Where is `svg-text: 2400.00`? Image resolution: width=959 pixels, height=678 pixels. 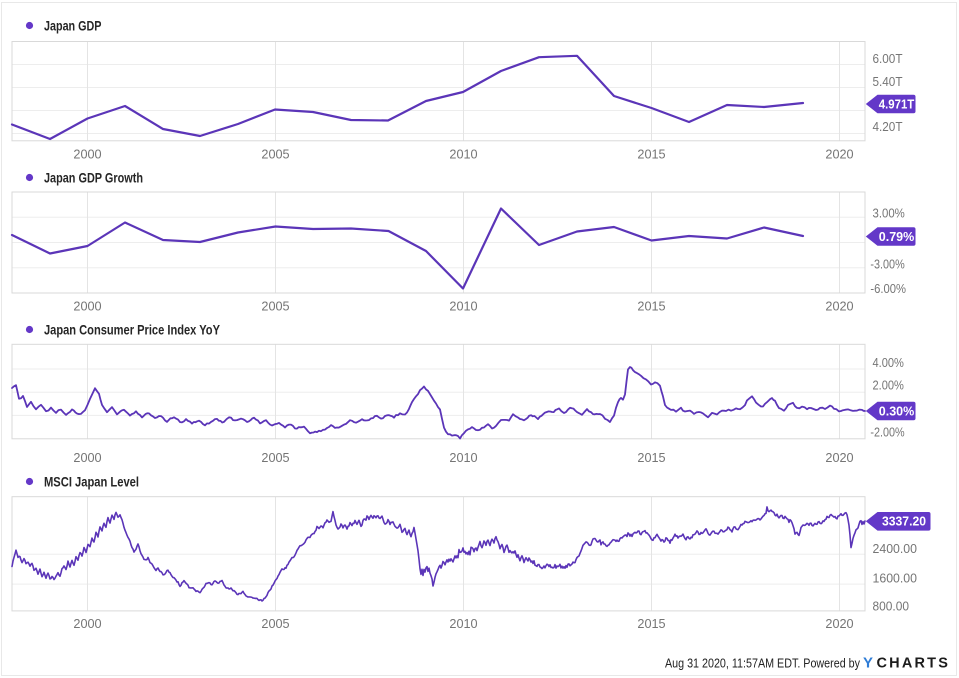
svg-text: 2400.00 is located at coordinates (895, 549).